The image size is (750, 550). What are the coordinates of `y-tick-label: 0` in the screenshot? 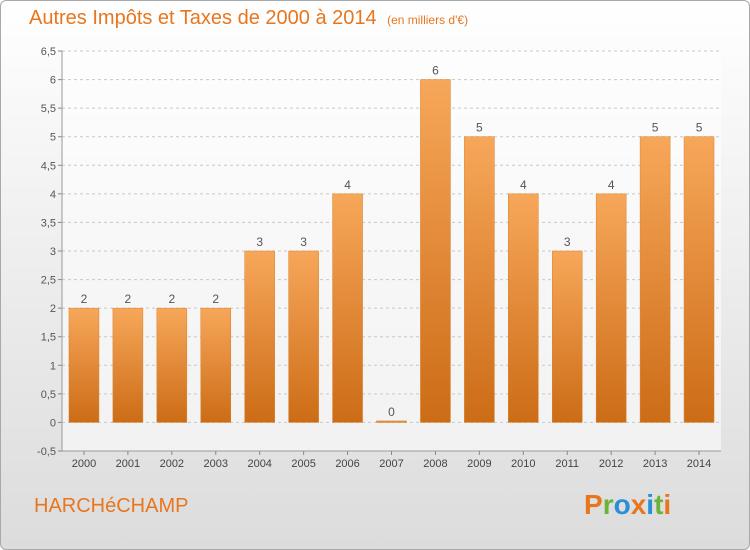 It's located at (53, 423).